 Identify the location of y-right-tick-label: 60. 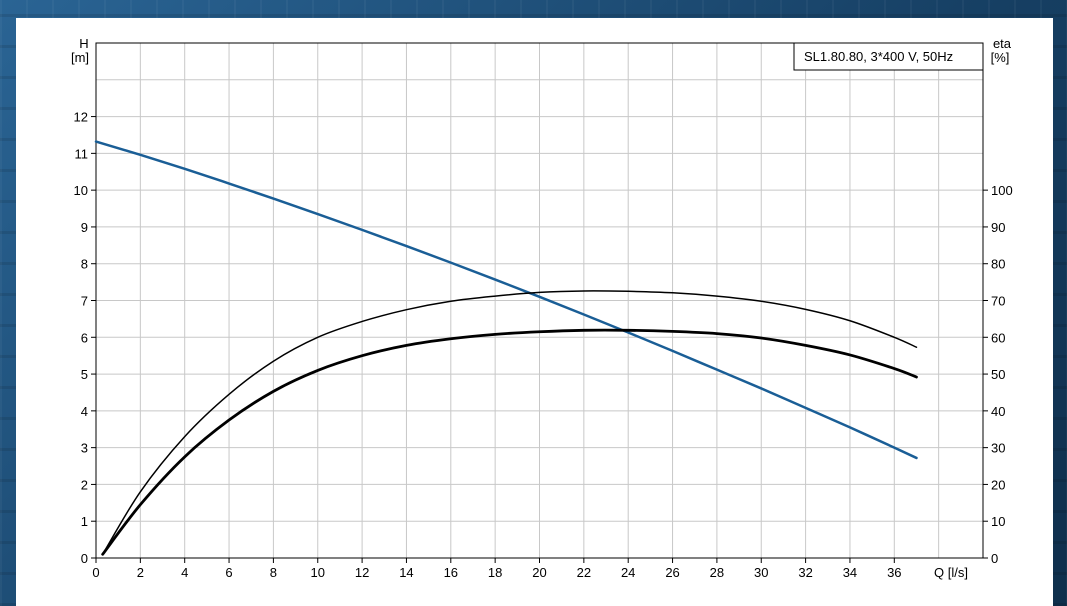
(998, 337).